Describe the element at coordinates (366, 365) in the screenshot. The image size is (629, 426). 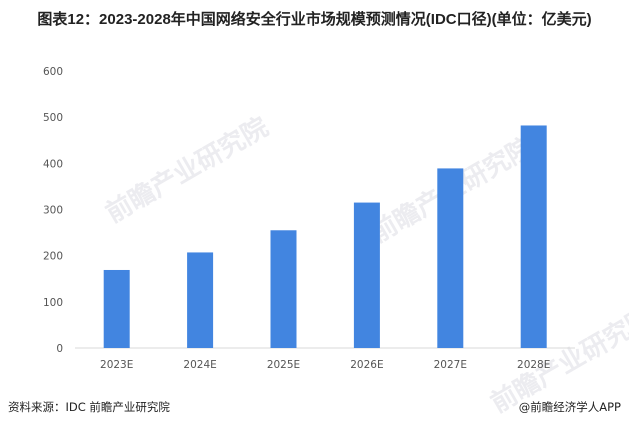
I see `x-tick-label: 2026E` at that location.